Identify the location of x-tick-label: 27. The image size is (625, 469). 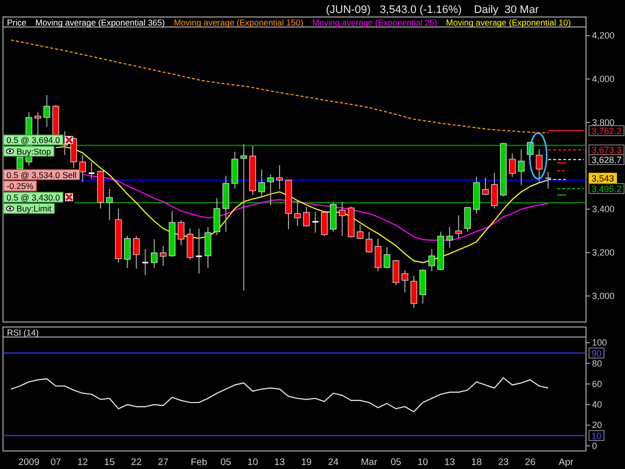
(163, 462).